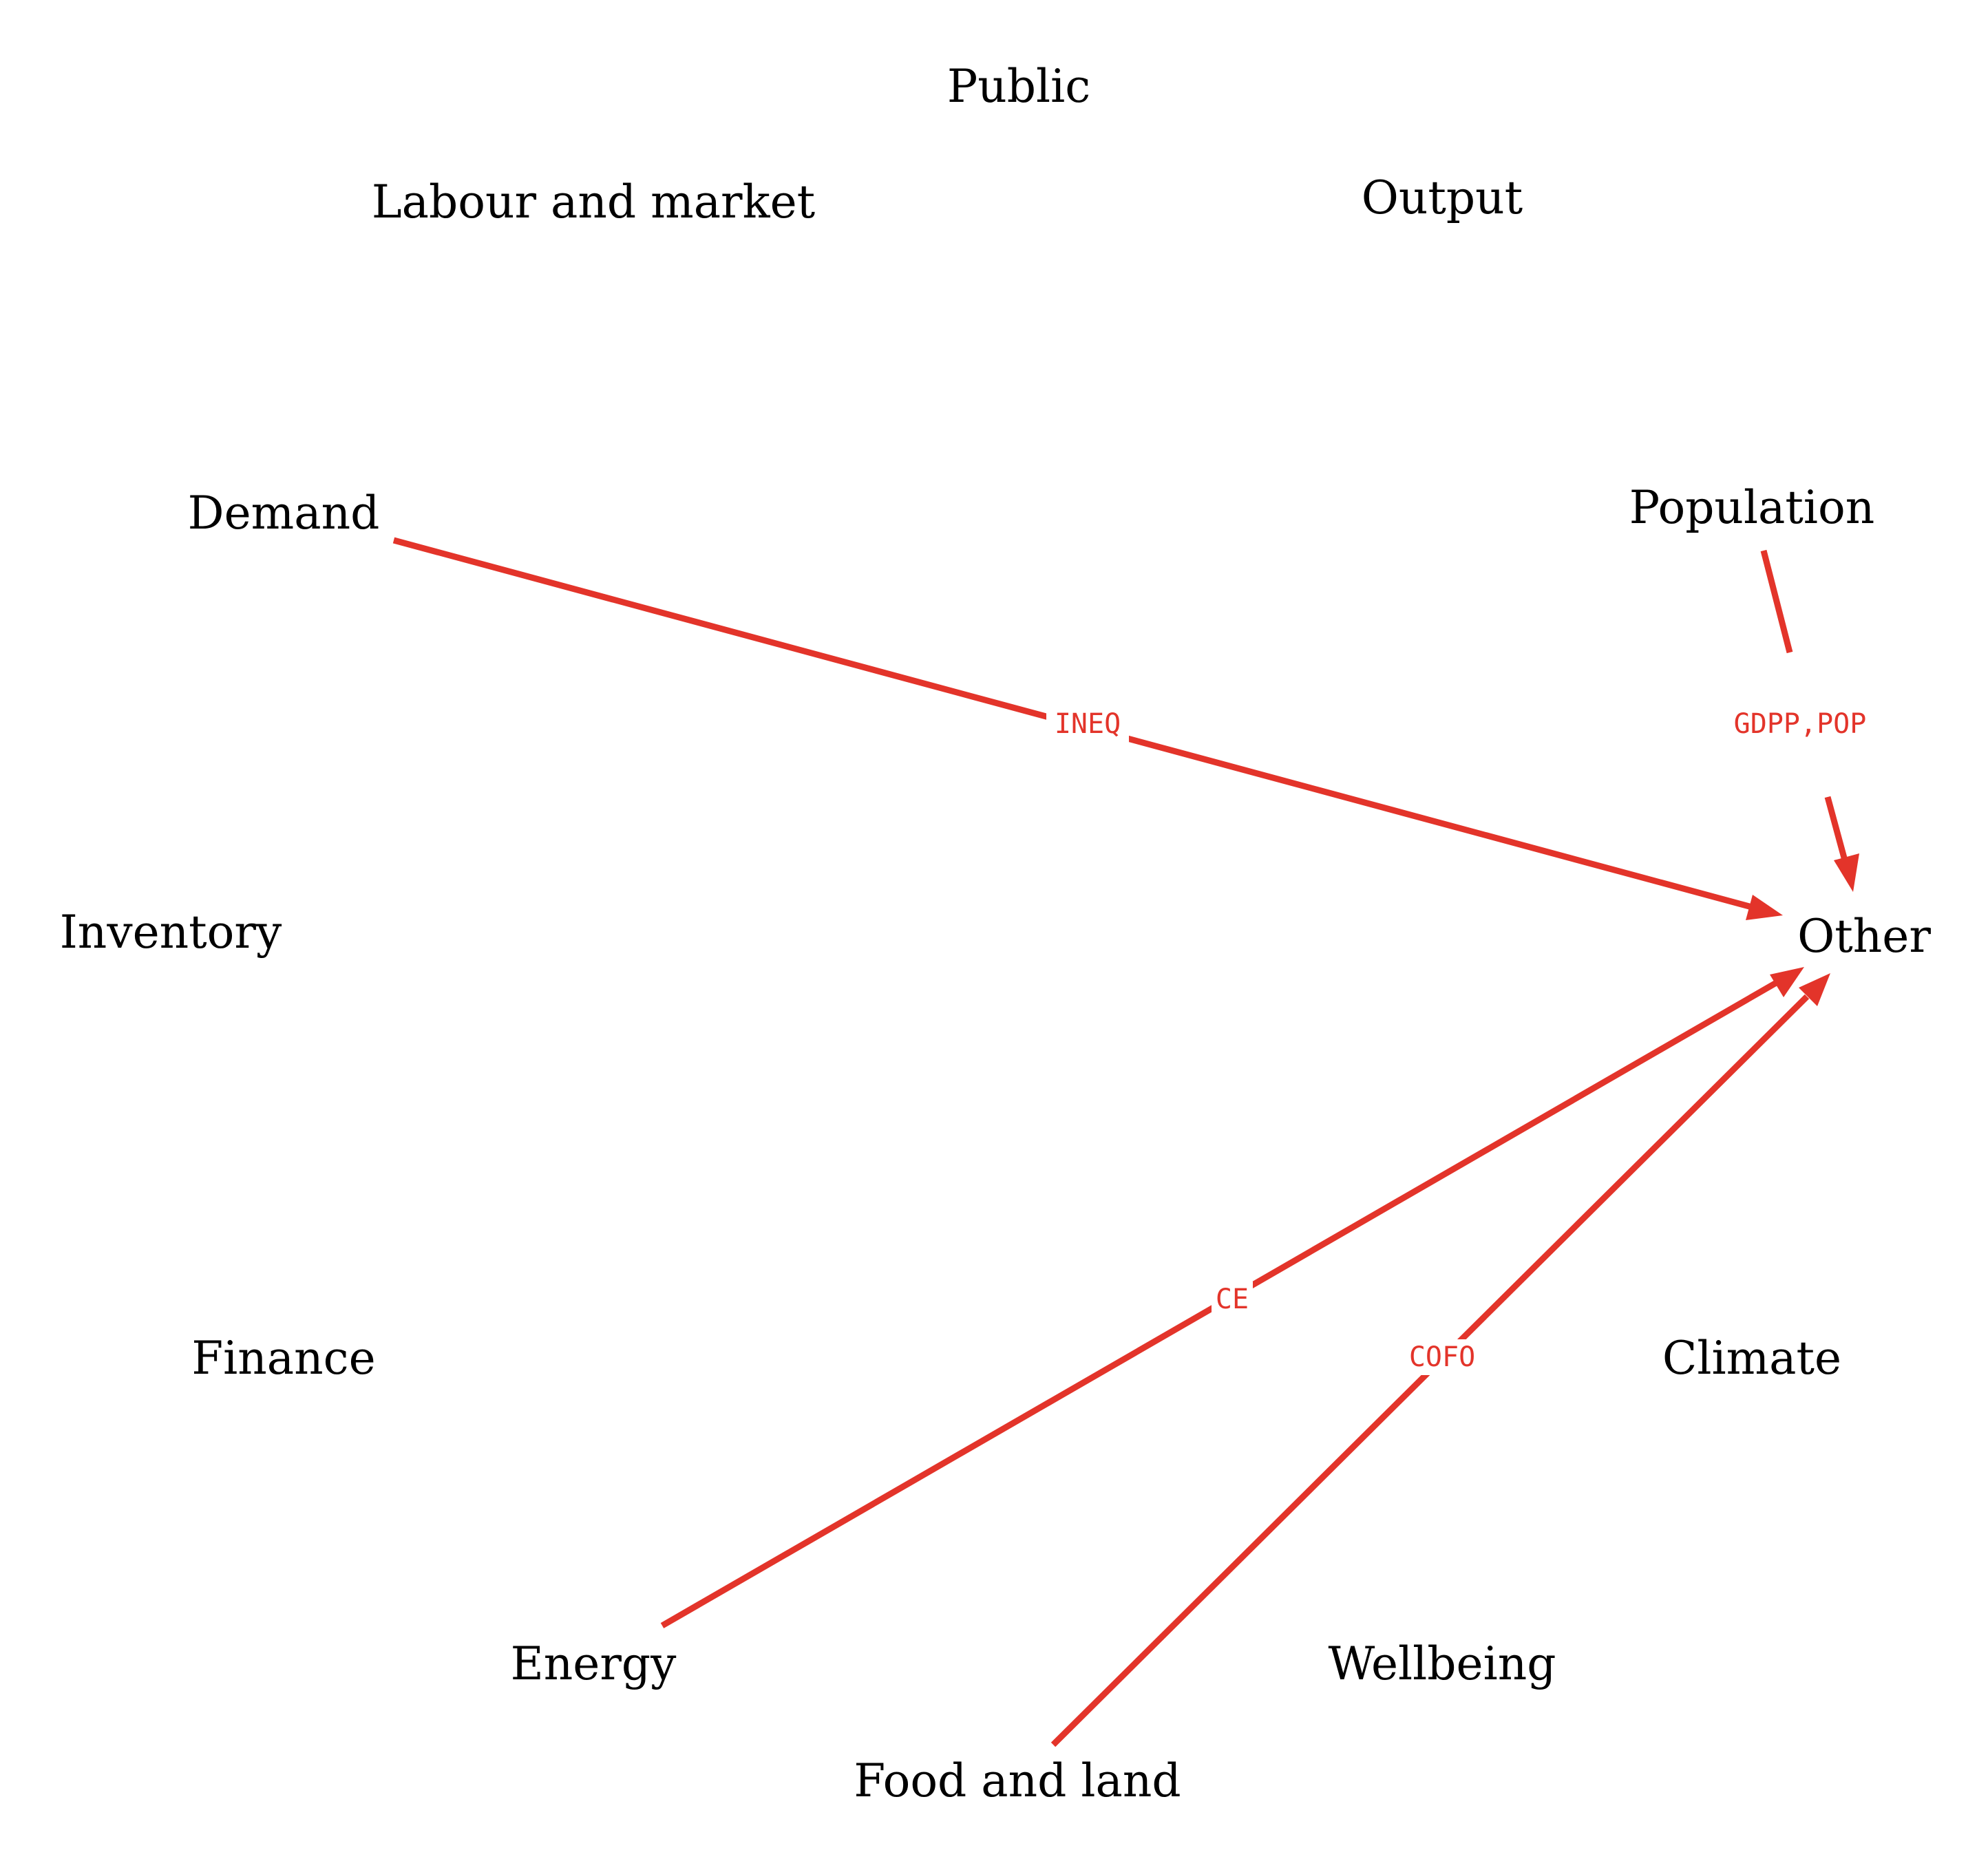  Describe the element at coordinates (593, 202) in the screenshot. I see `node-labour-and-market: Labour and market` at that location.